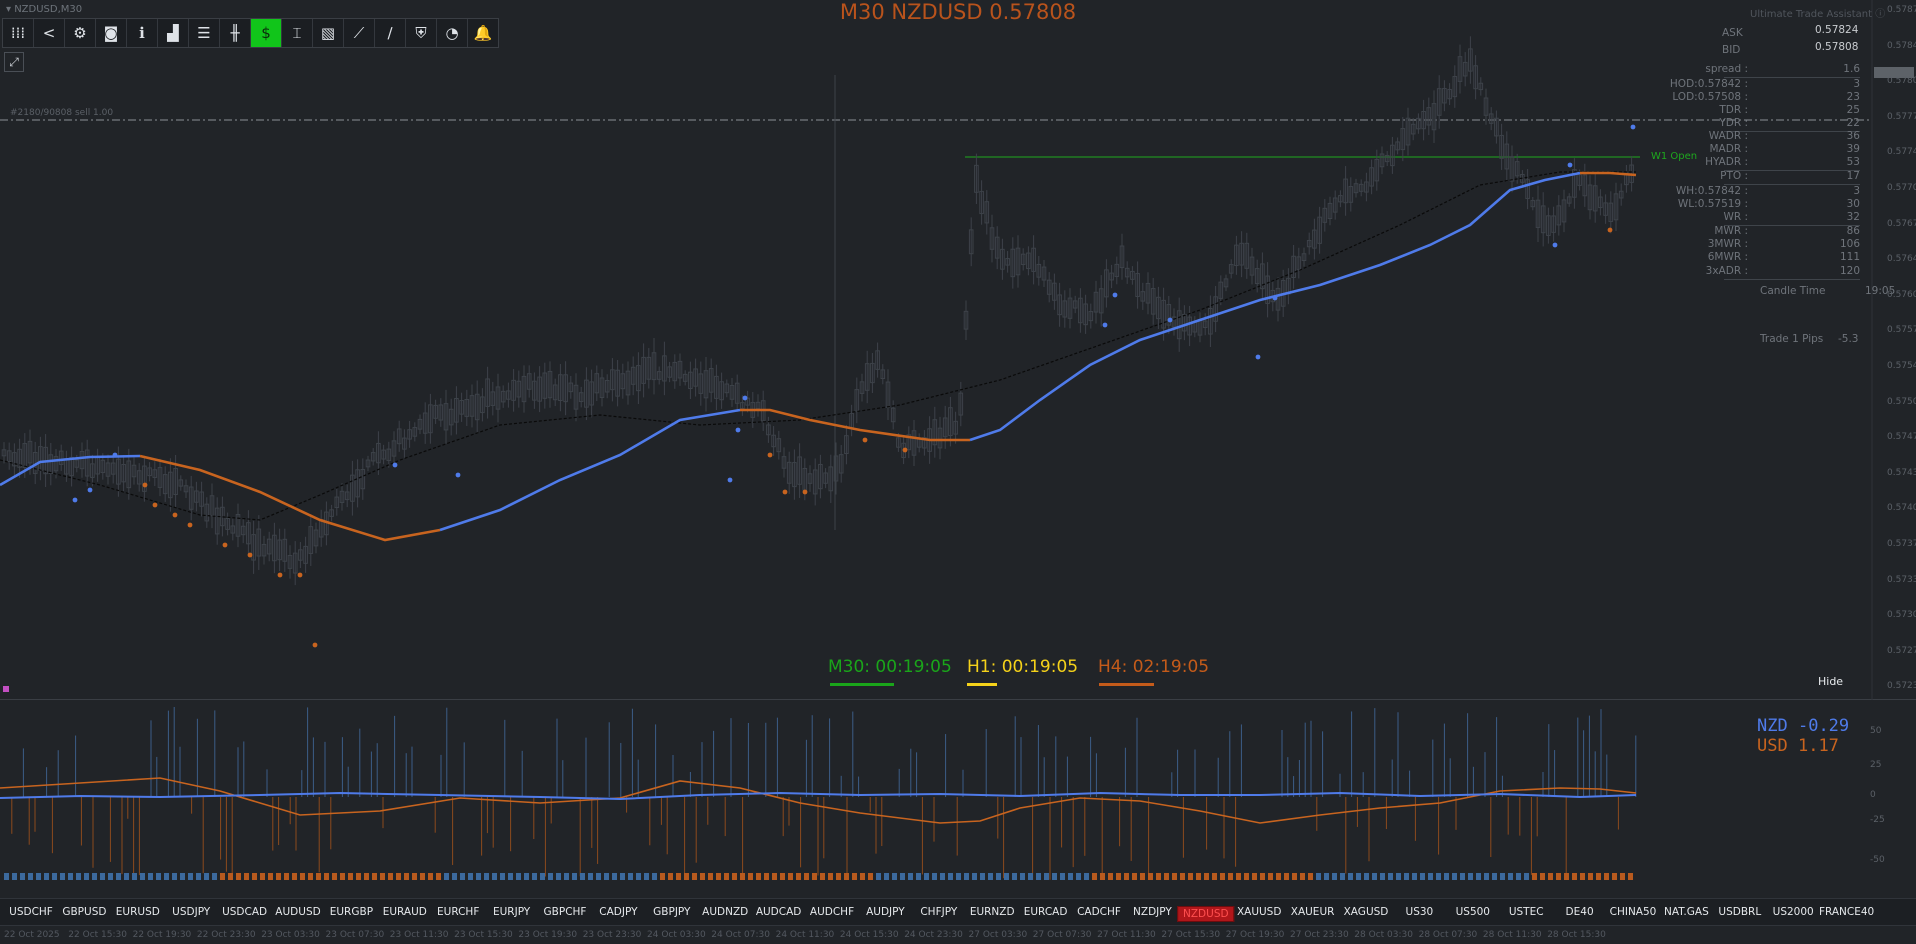 The image size is (1916, 944). What do you see at coordinates (1686, 912) in the screenshot?
I see `symbol-tab-nat-gas: NAT.GAS` at bounding box center [1686, 912].